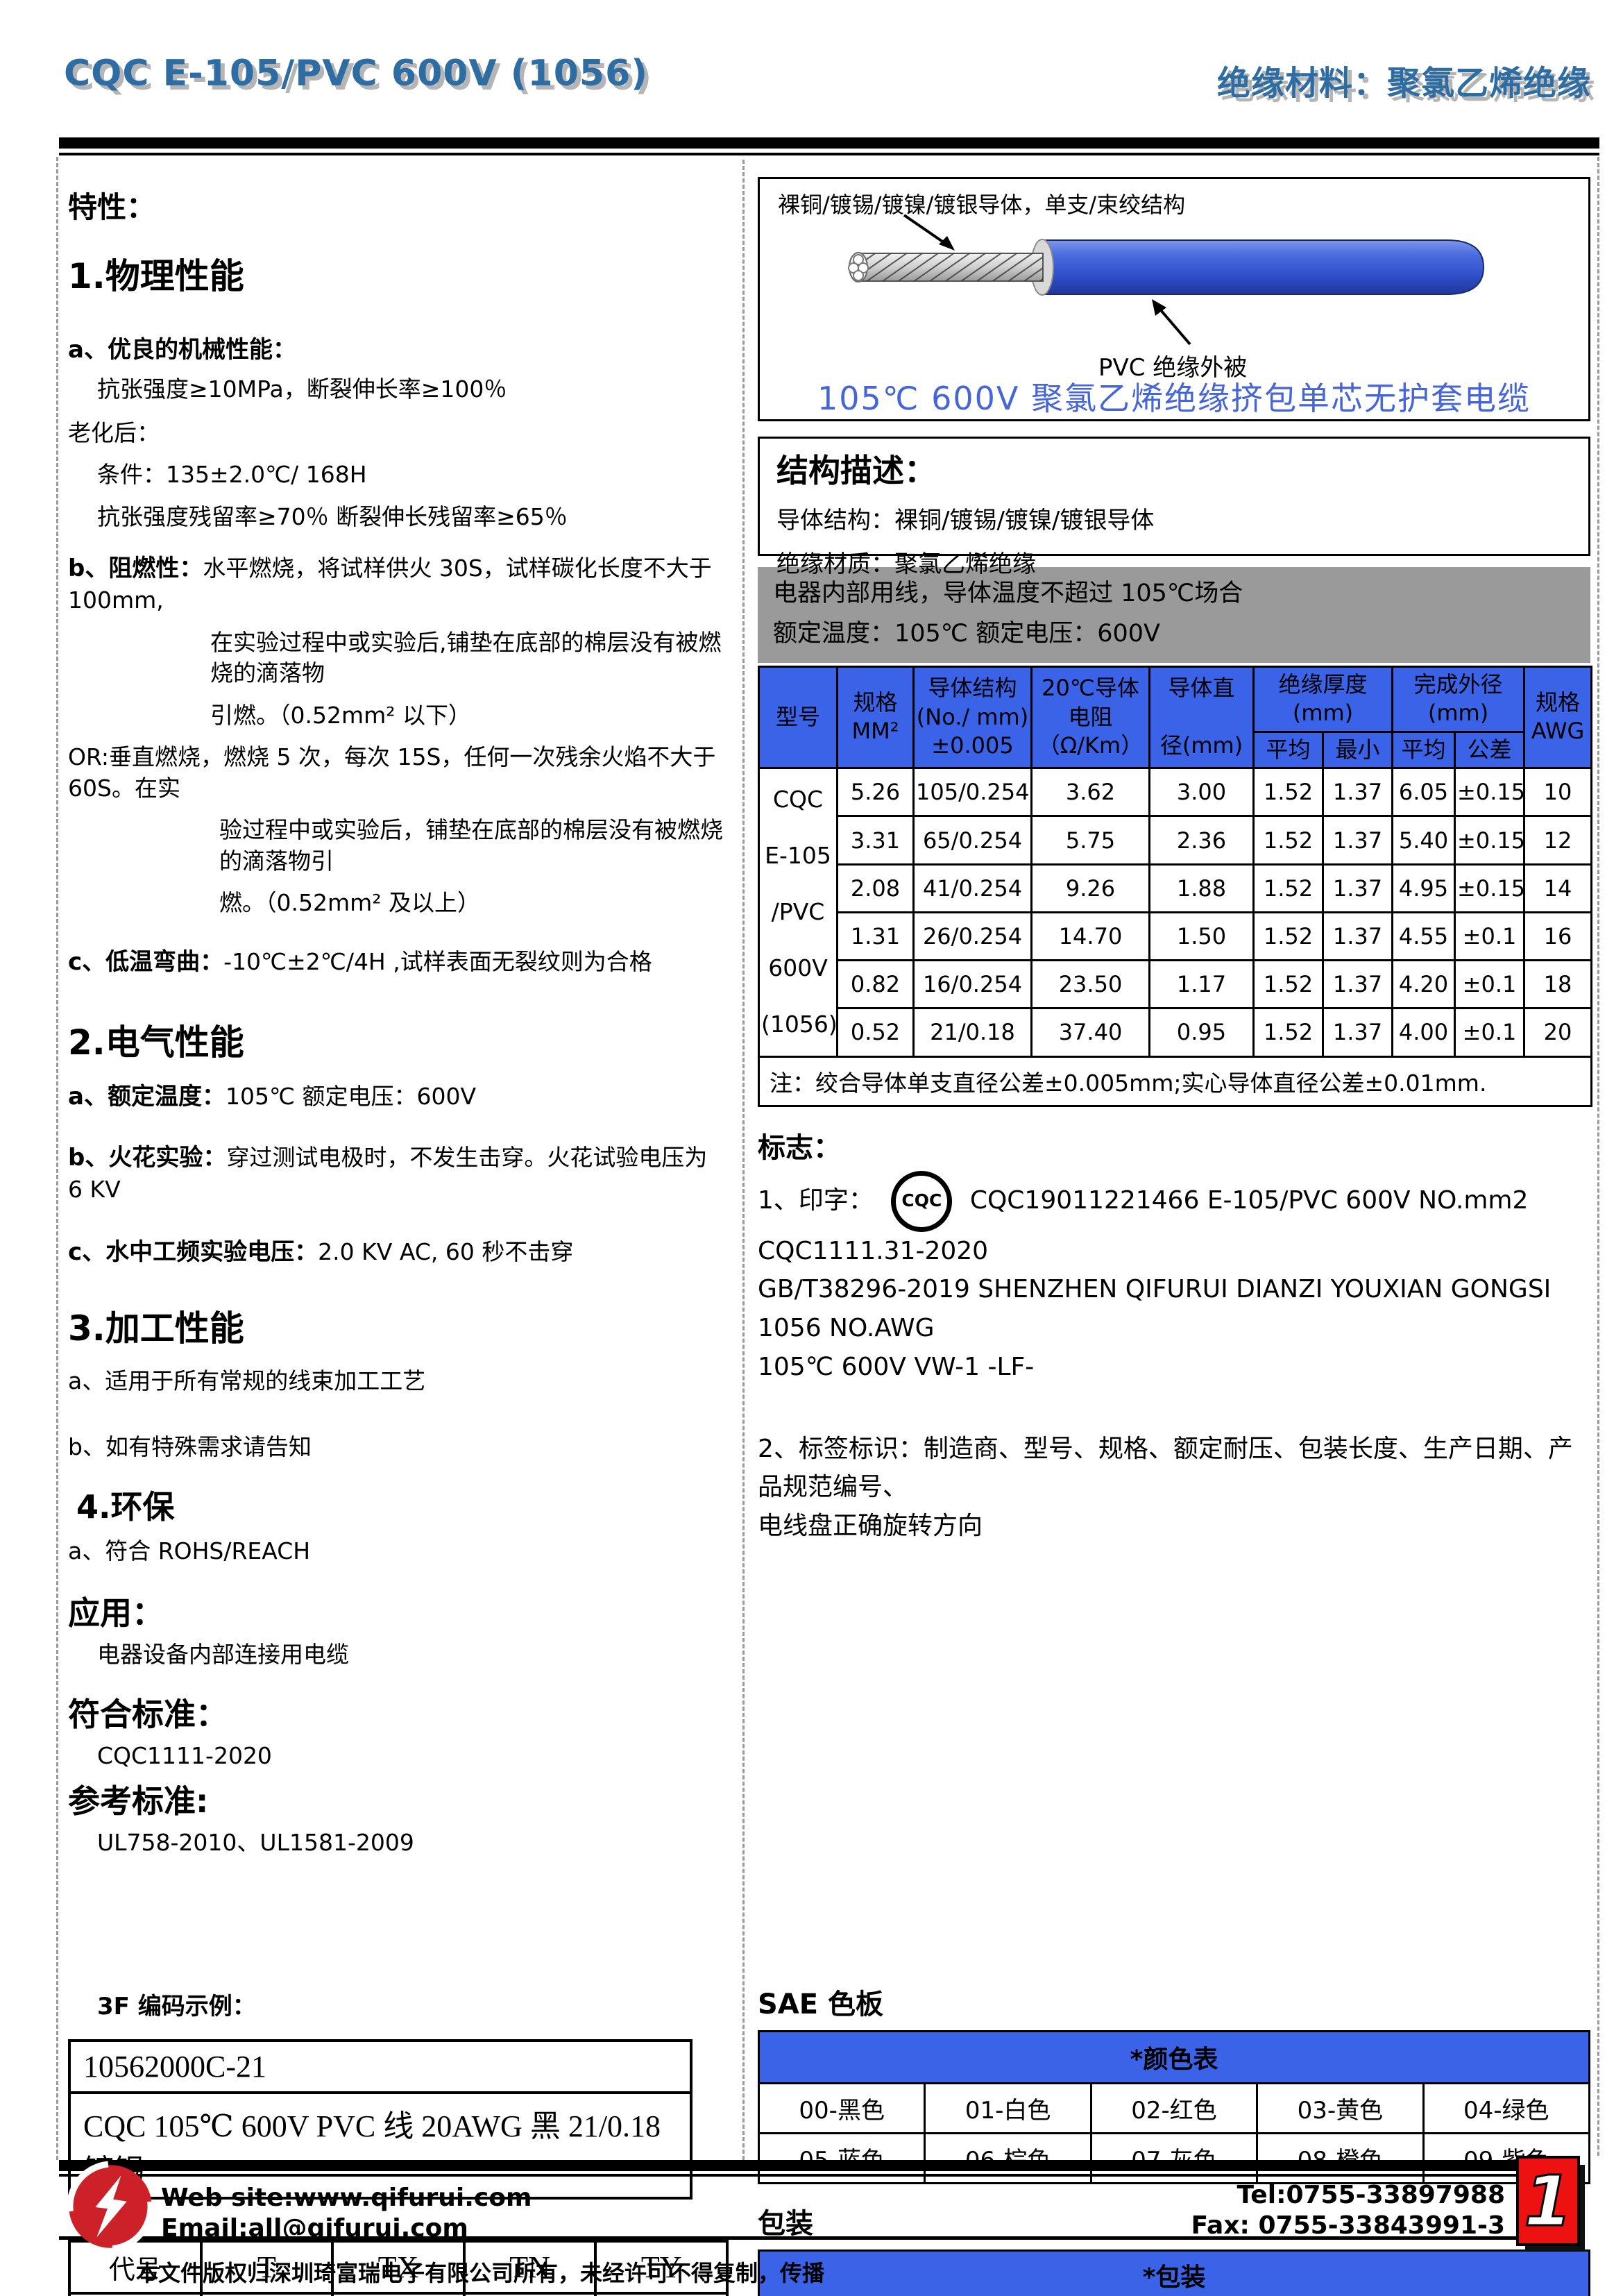 This screenshot has height=2296, width=1623. What do you see at coordinates (398, 2294) in the screenshot?
I see `option-tinned-copper: ☑镀锡铜` at bounding box center [398, 2294].